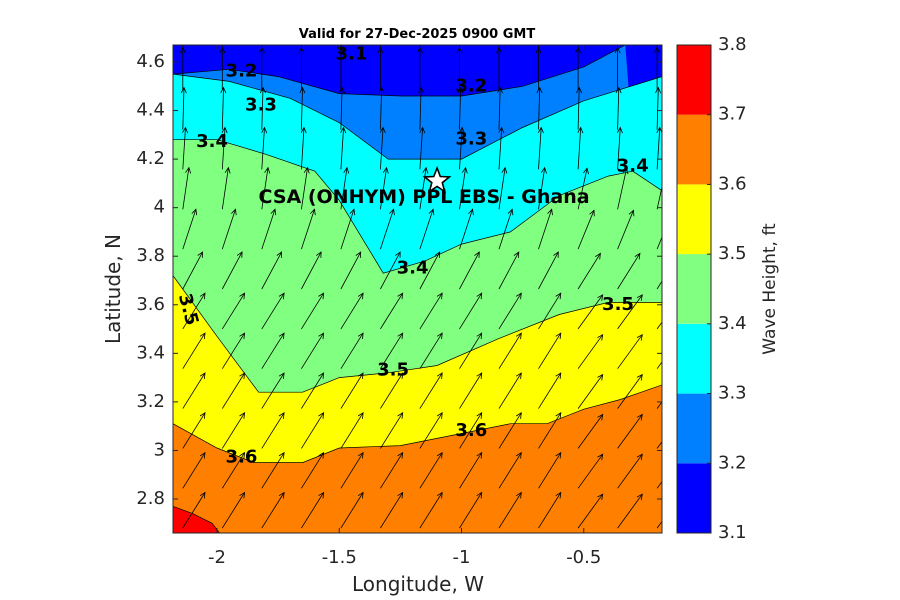 This screenshot has height=600, width=900. Describe the element at coordinates (150, 352) in the screenshot. I see `y-tick-label: 3.4` at that location.